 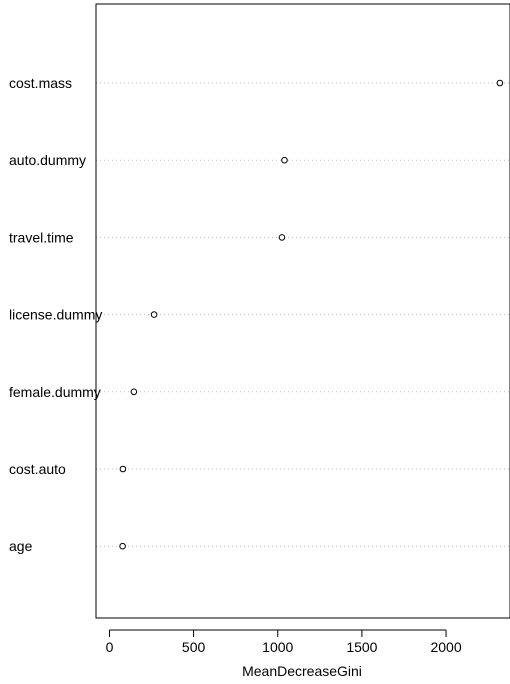 What do you see at coordinates (110, 647) in the screenshot?
I see `x-tick-label: 0` at bounding box center [110, 647].